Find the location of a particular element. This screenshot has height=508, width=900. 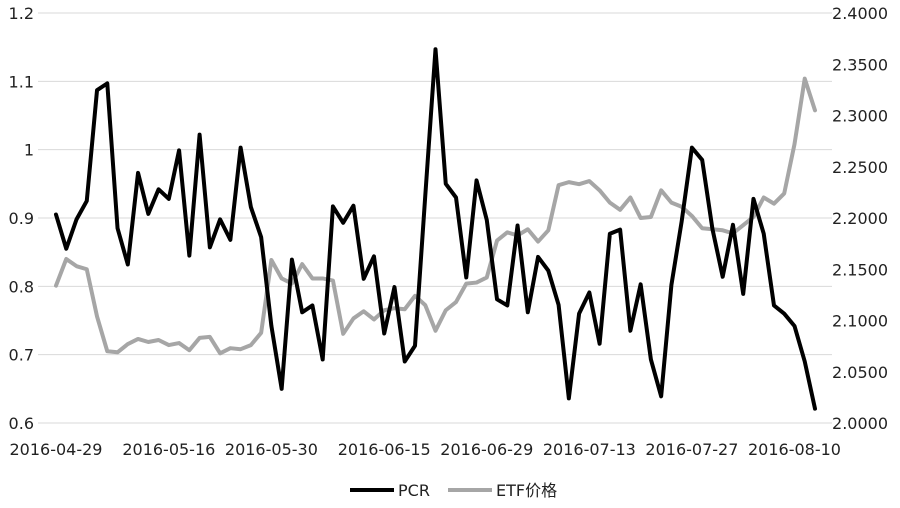

right-y-tick-label: 2.2000 is located at coordinates (860, 218).